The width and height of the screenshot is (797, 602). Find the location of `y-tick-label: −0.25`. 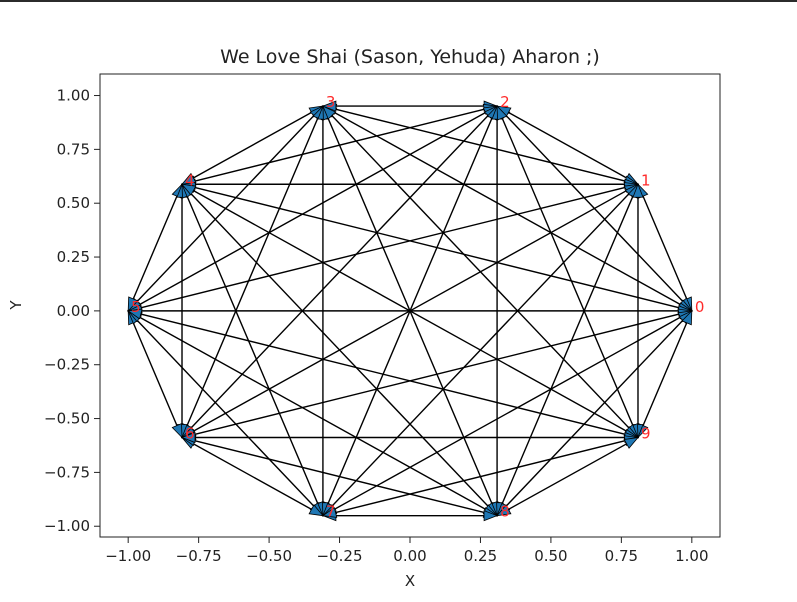

y-tick-label: −0.25 is located at coordinates (67, 365).